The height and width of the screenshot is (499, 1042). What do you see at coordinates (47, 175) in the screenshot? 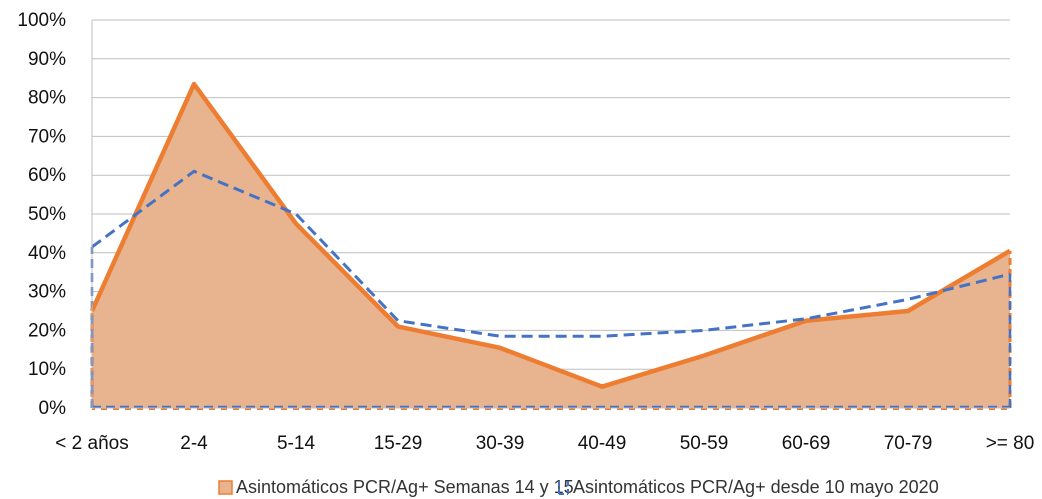
I see `y-tick-label: 60%` at bounding box center [47, 175].